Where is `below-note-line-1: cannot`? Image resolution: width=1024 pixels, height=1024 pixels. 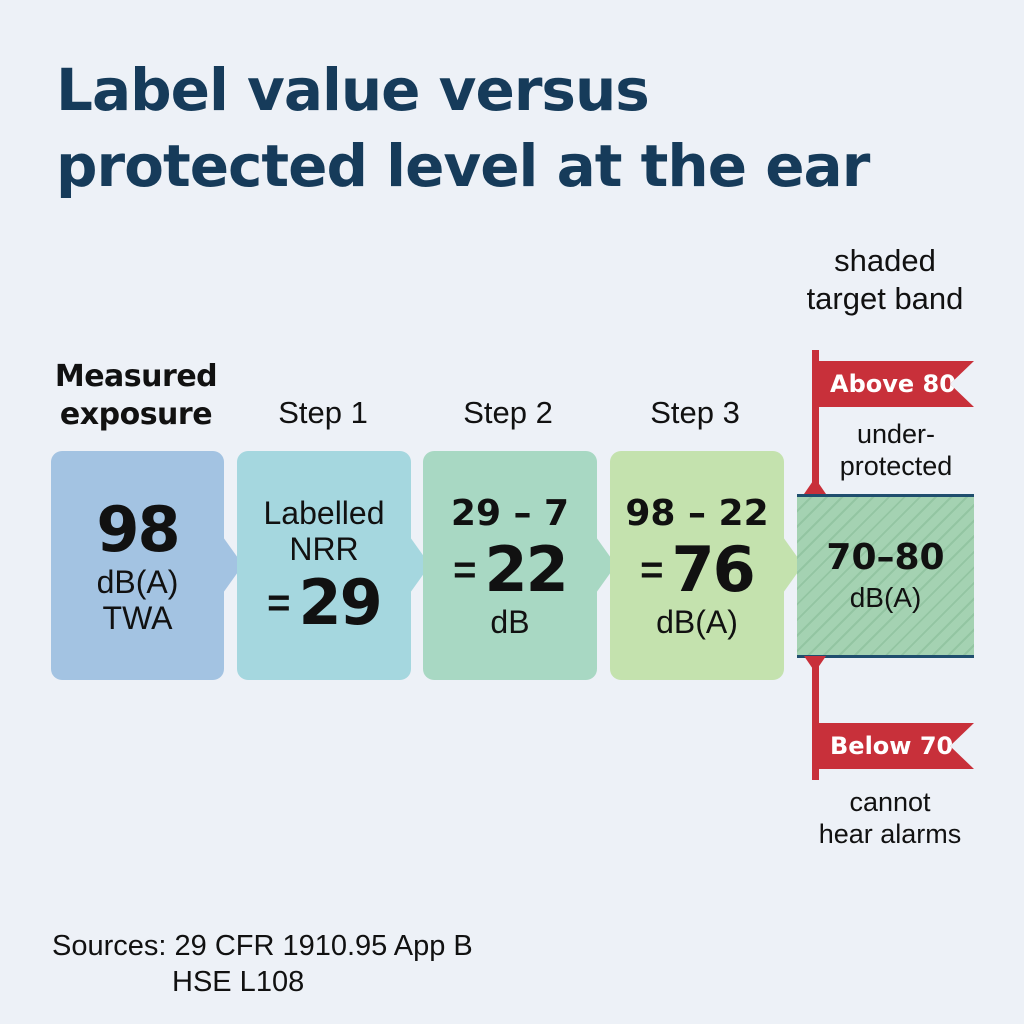
below-note-line-1: cannot is located at coordinates (890, 802).